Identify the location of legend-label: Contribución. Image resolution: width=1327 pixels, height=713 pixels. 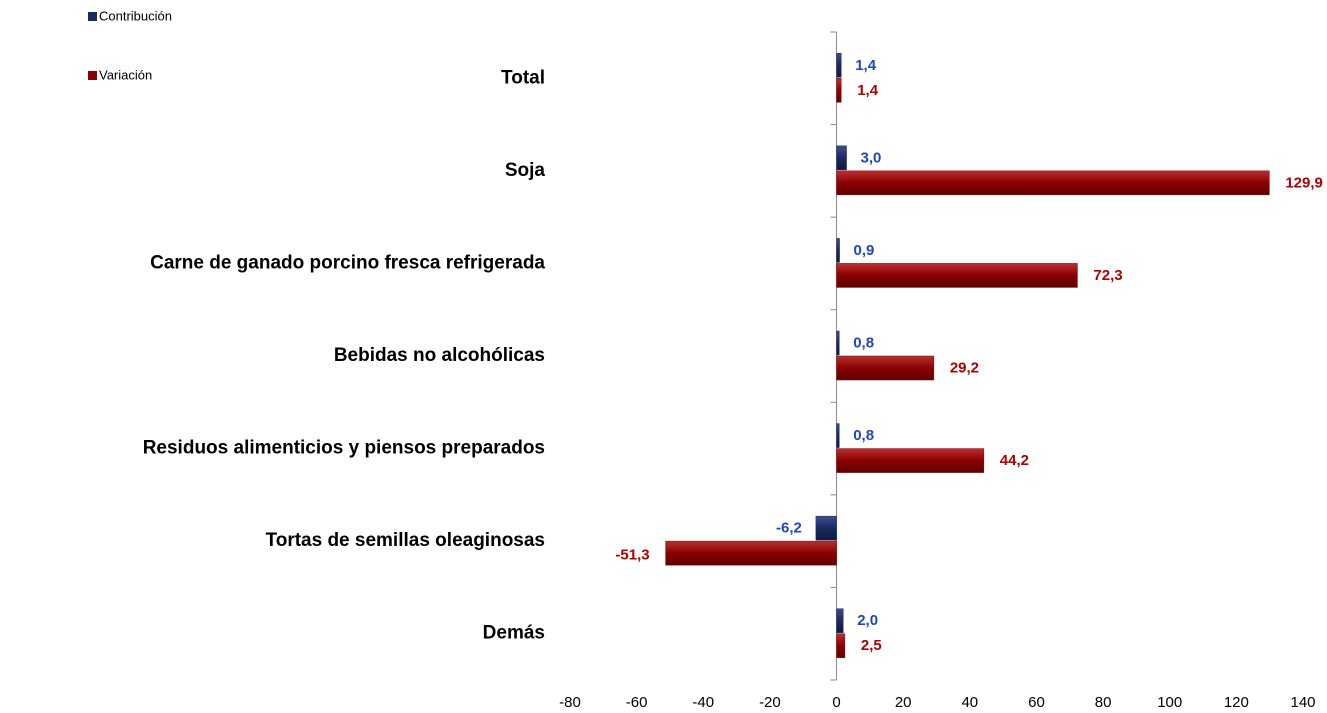
(135, 15).